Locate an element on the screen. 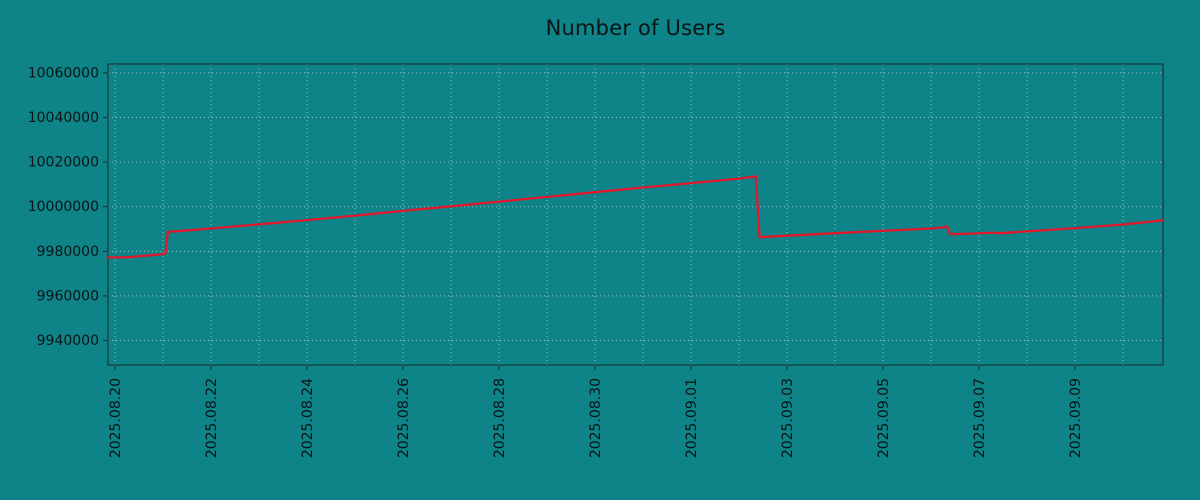 This screenshot has height=500, width=1200. y-tick-label: 9960000 is located at coordinates (68, 296).